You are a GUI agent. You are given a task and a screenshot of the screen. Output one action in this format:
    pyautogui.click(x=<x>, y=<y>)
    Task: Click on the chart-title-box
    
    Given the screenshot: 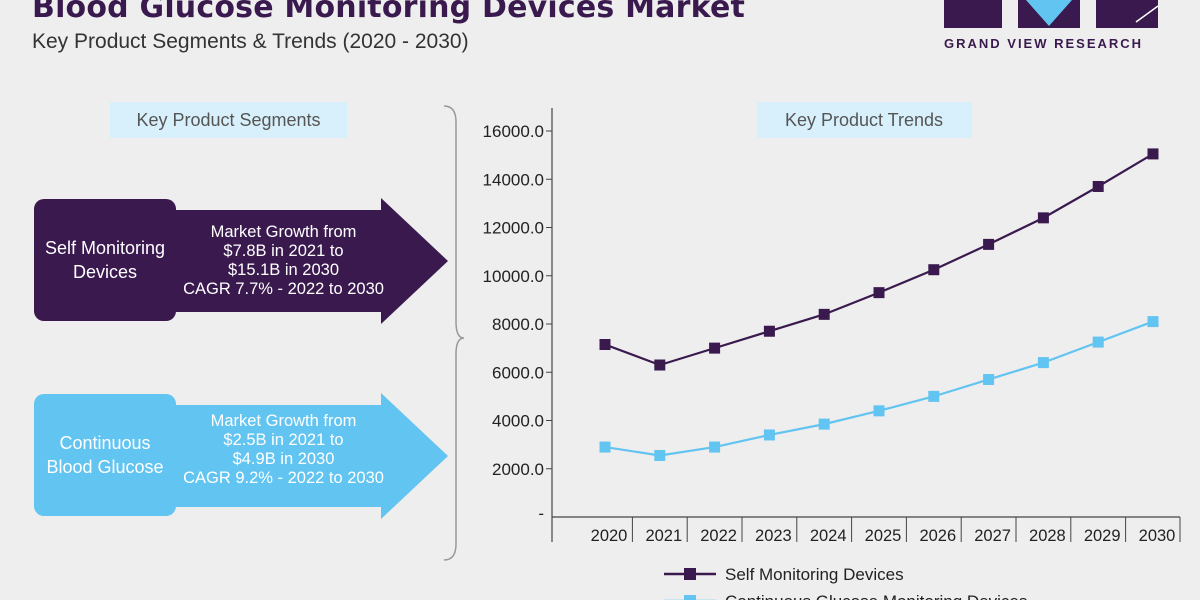 What is the action you would take?
    pyautogui.click(x=864, y=120)
    